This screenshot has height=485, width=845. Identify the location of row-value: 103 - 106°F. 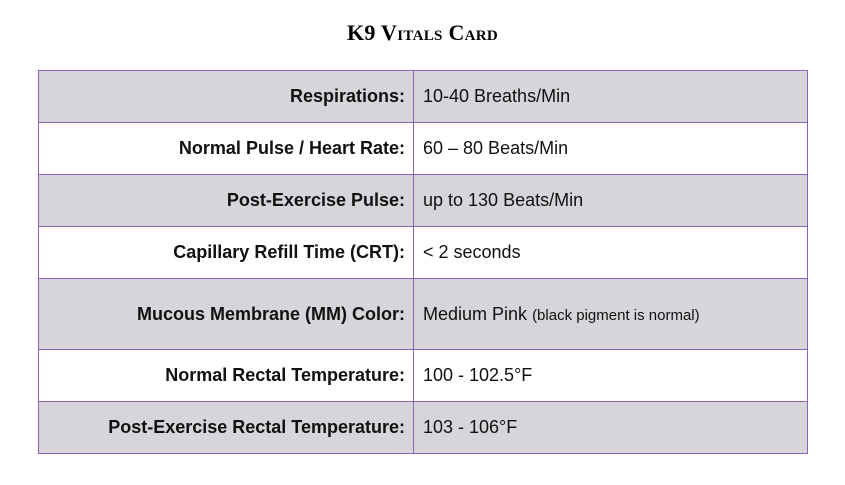
(610, 427).